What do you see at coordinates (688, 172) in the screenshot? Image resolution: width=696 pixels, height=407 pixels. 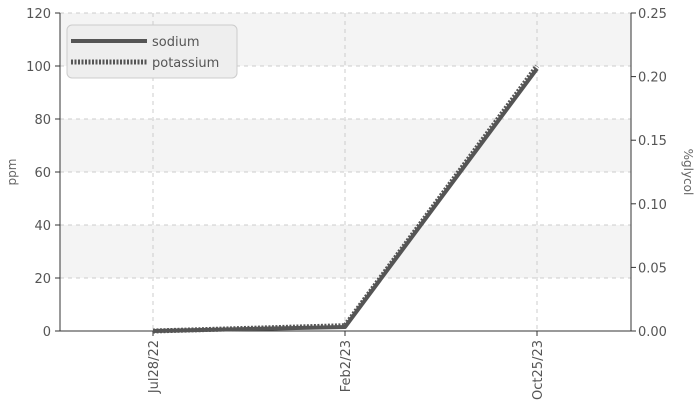 I see `right-y-axis-title: %glycol` at bounding box center [688, 172].